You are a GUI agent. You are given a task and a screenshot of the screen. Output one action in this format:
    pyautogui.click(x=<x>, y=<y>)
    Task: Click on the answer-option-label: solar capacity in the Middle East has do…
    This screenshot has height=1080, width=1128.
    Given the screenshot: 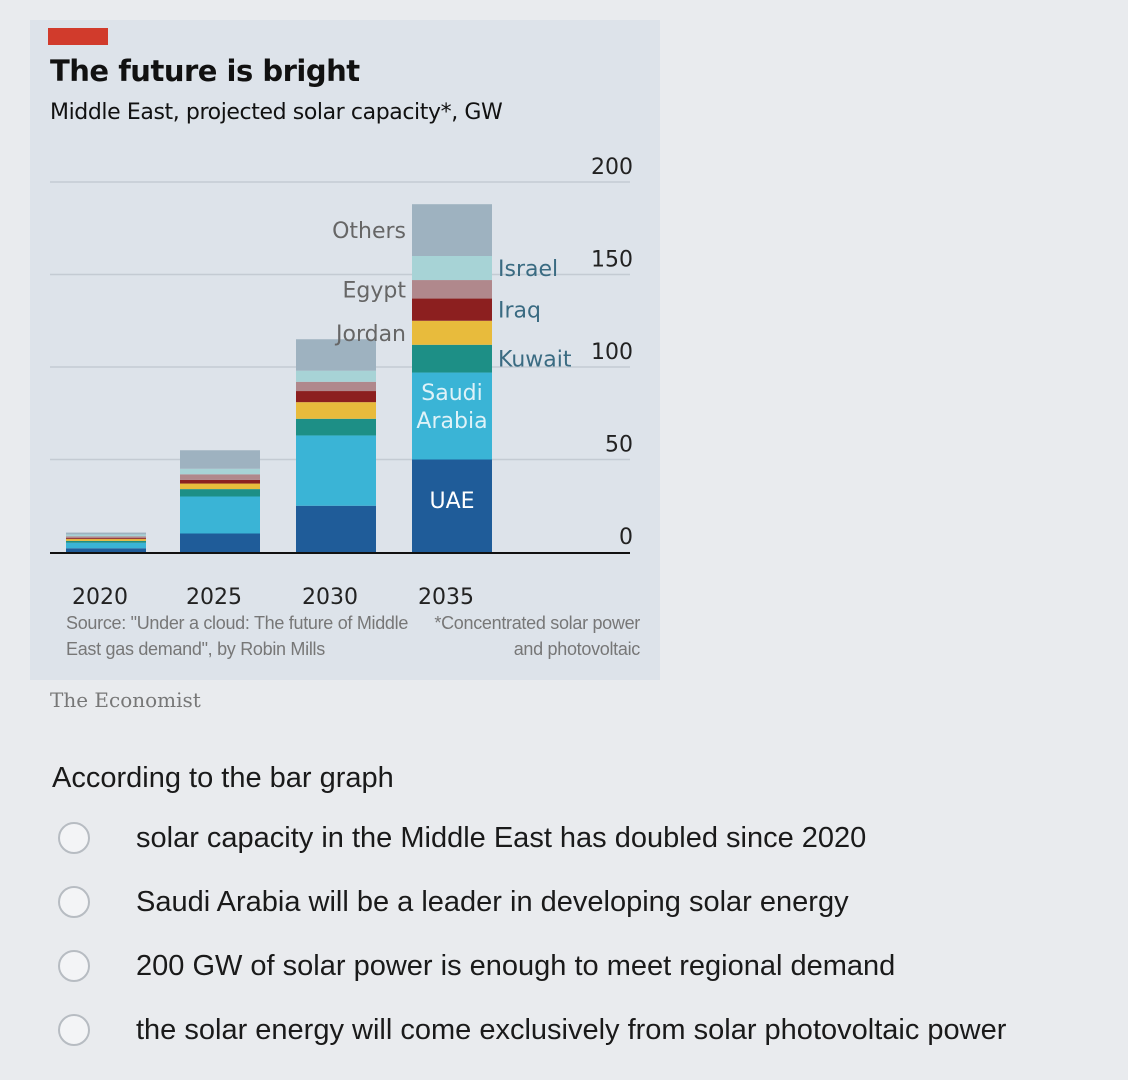 What is the action you would take?
    pyautogui.click(x=501, y=837)
    